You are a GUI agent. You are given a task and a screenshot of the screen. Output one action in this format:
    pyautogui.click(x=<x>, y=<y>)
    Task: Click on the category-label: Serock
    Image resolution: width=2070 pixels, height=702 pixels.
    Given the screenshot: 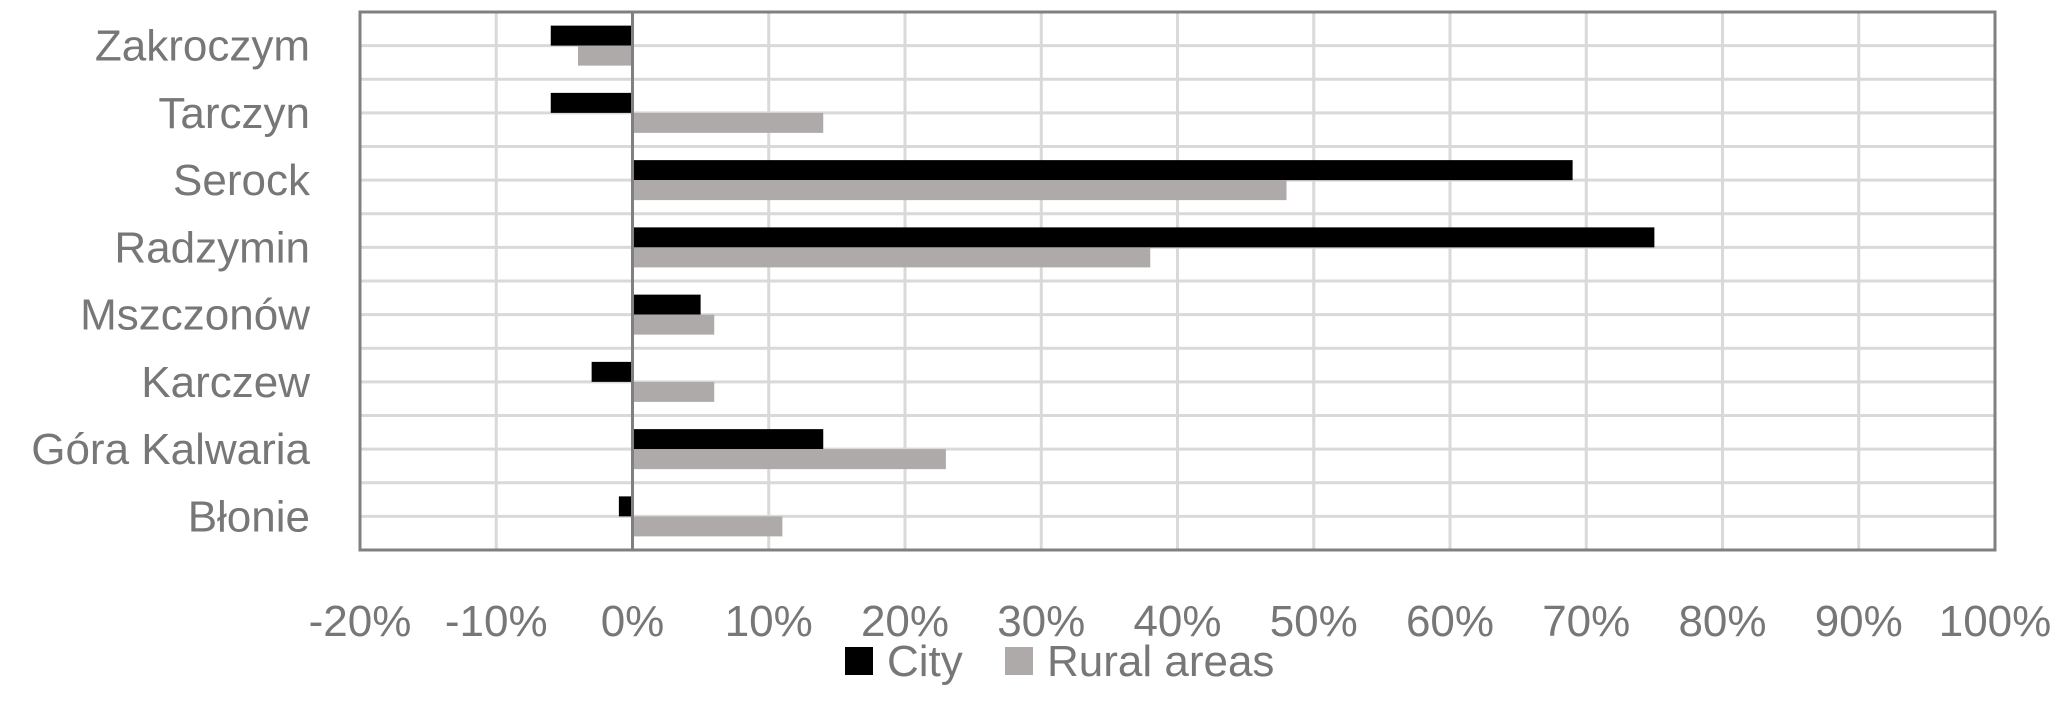 What is the action you would take?
    pyautogui.click(x=242, y=180)
    